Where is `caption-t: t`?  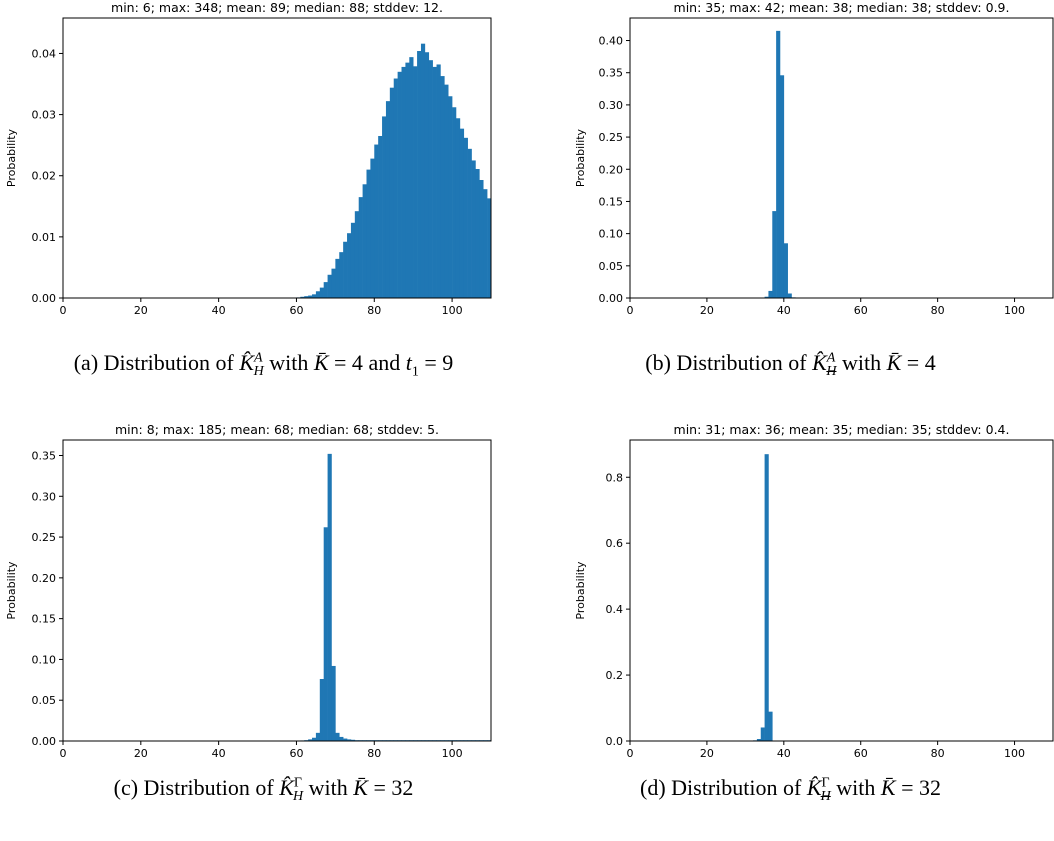
caption-t: t is located at coordinates (408, 362).